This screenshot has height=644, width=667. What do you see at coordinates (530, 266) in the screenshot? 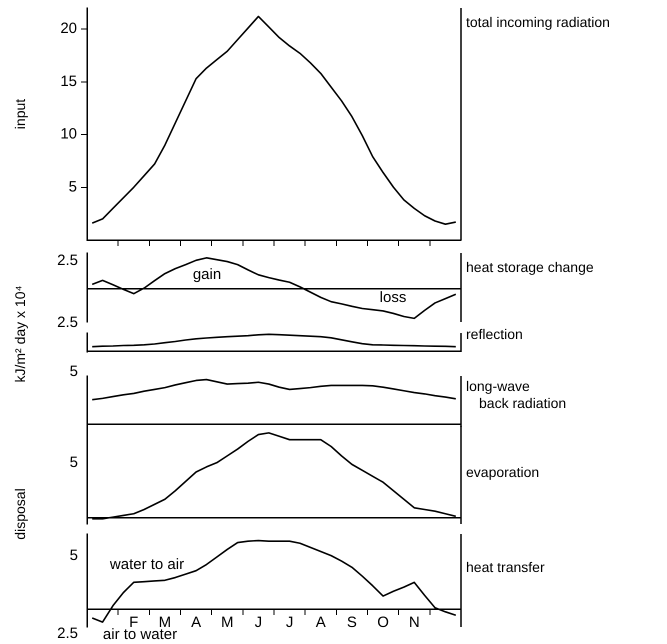
I see `series-label: heat storage change` at bounding box center [530, 266].